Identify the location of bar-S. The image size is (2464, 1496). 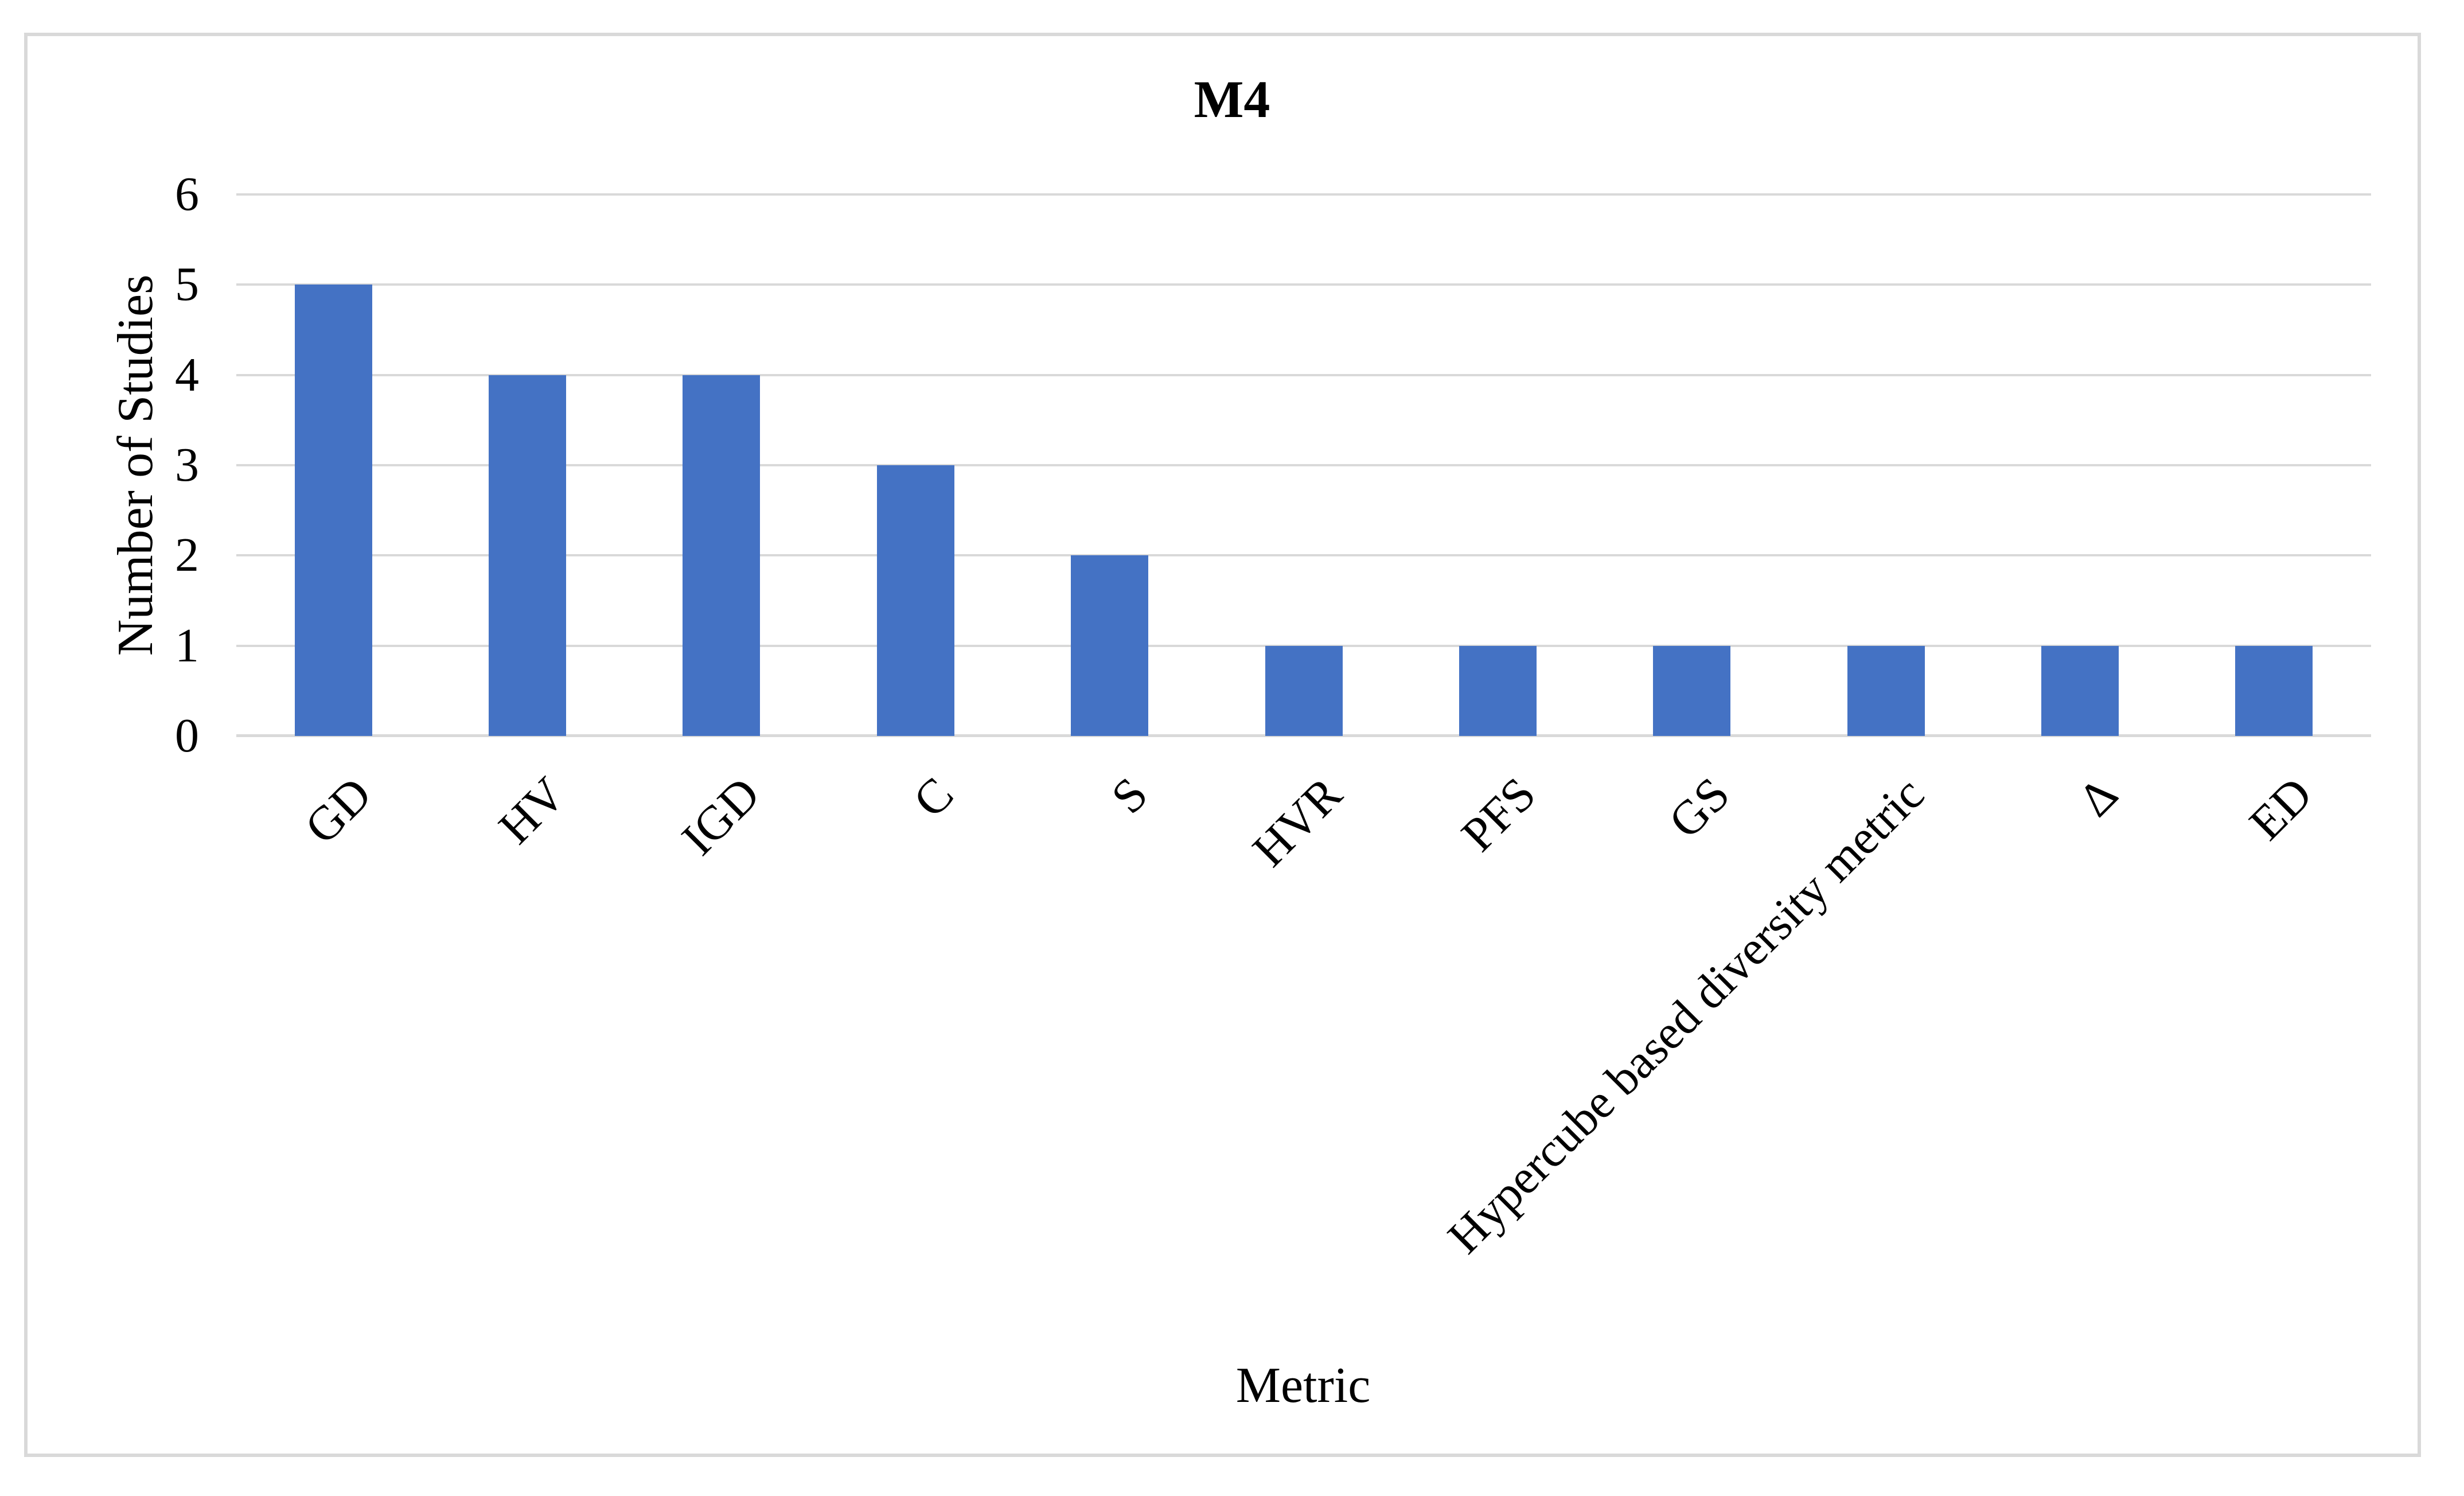
(1110, 645).